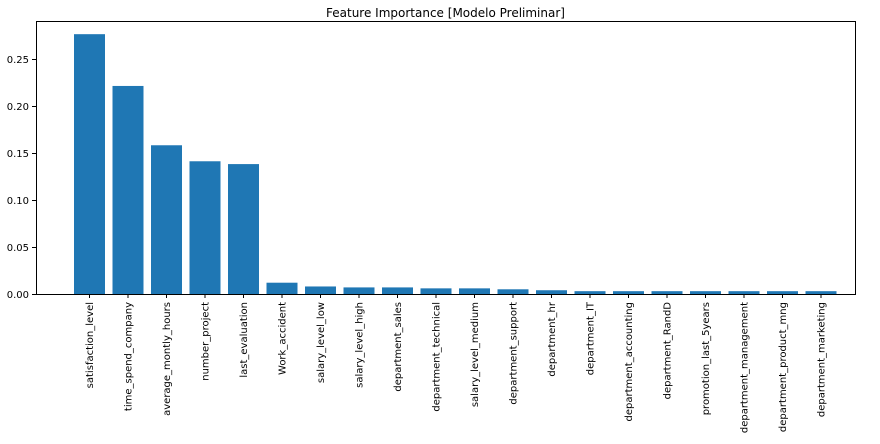 The height and width of the screenshot is (444, 880). I want to click on y-tick-label: 0.00, so click(18, 295).